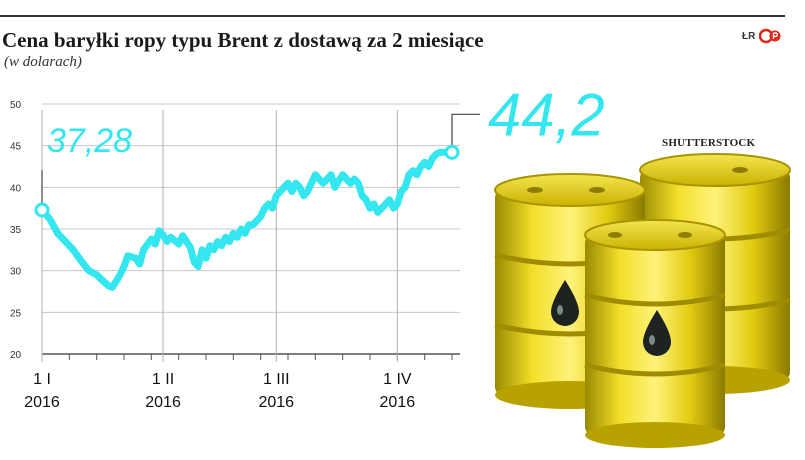 The width and height of the screenshot is (805, 460). Describe the element at coordinates (16, 313) in the screenshot. I see `y-tick-label: 25` at that location.